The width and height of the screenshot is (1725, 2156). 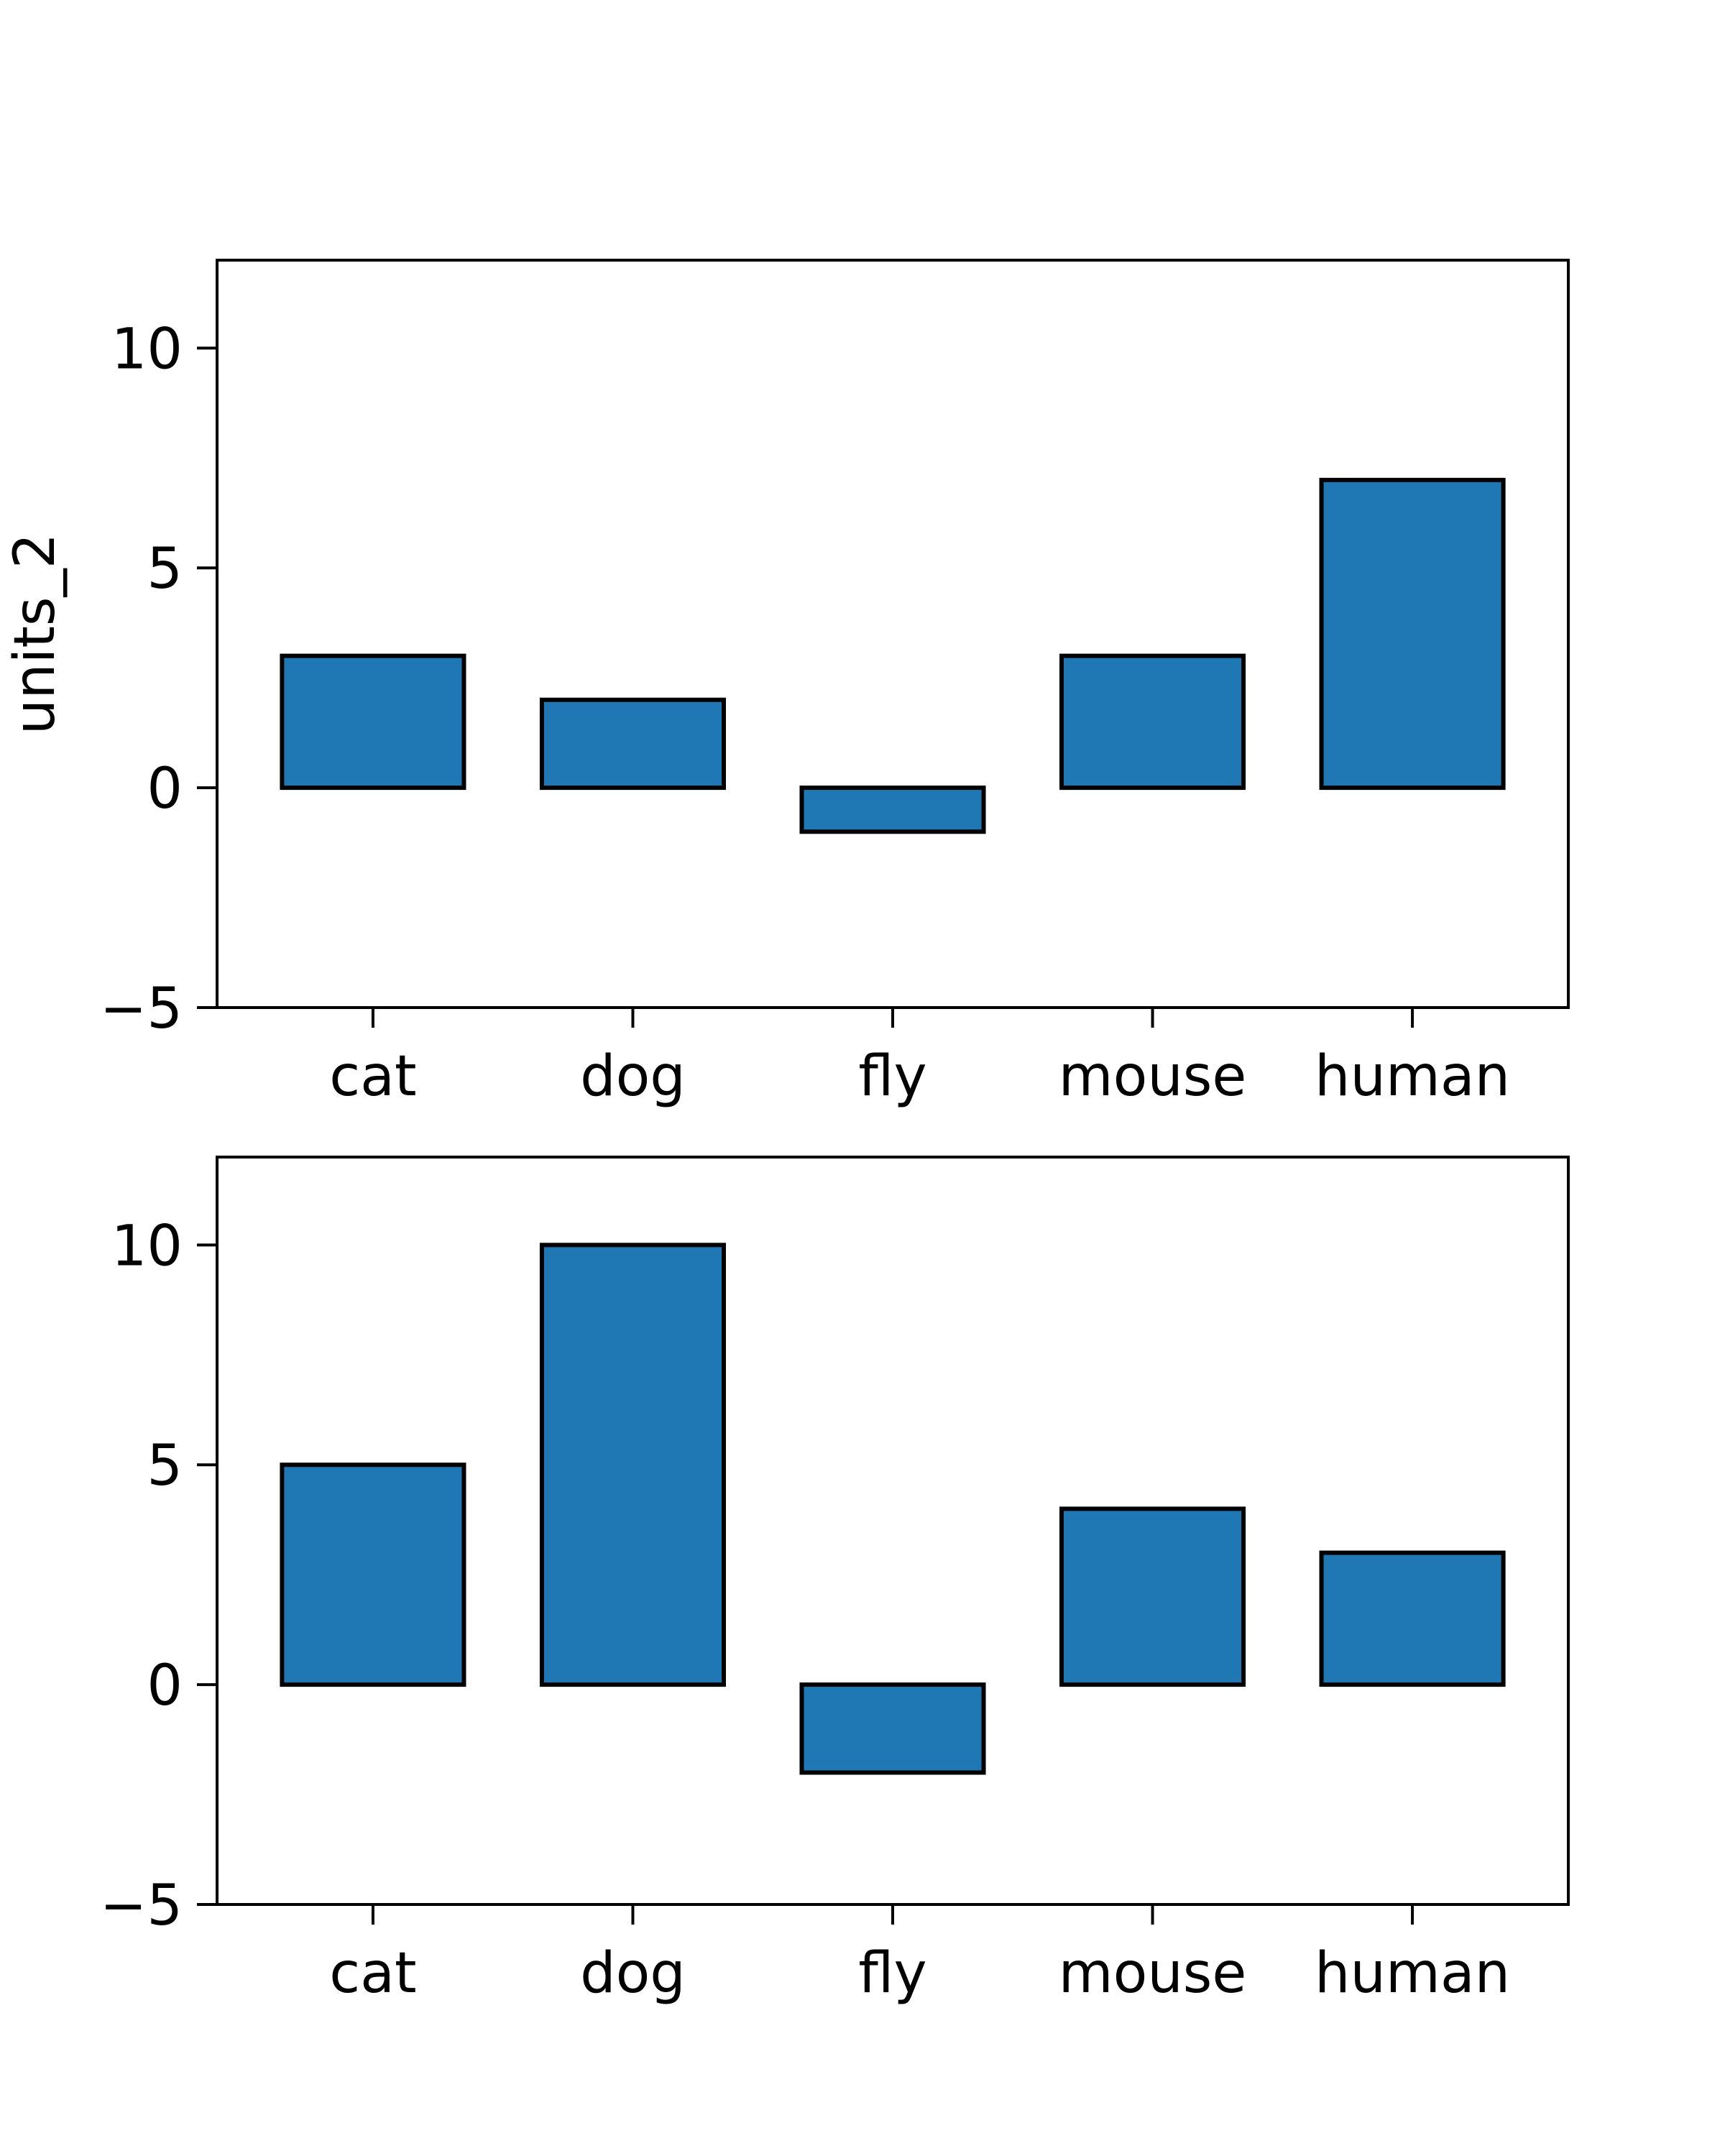 I want to click on y-axis-label: units_2, so click(x=35, y=633).